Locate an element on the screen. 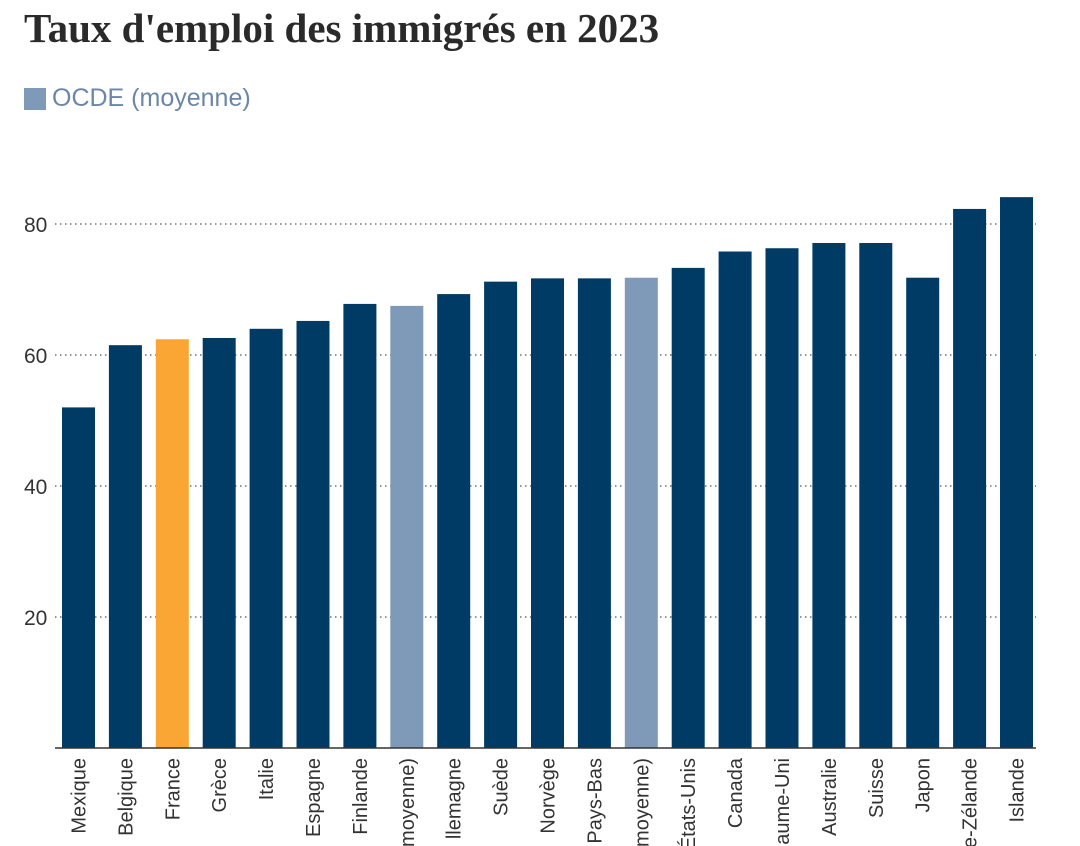 The width and height of the screenshot is (1080, 846). x-tick-label: Canada is located at coordinates (736, 792).